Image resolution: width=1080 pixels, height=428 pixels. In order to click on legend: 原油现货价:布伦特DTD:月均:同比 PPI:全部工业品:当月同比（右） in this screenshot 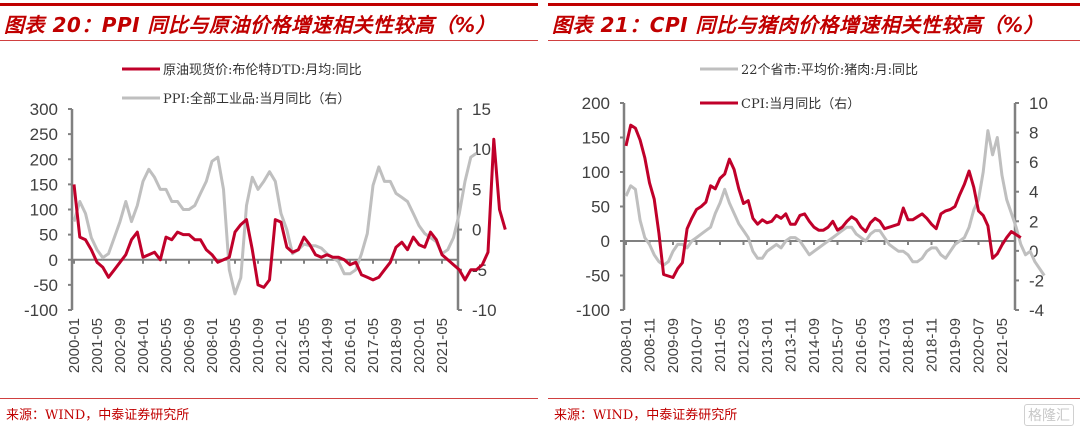, I will do `click(242, 84)`.